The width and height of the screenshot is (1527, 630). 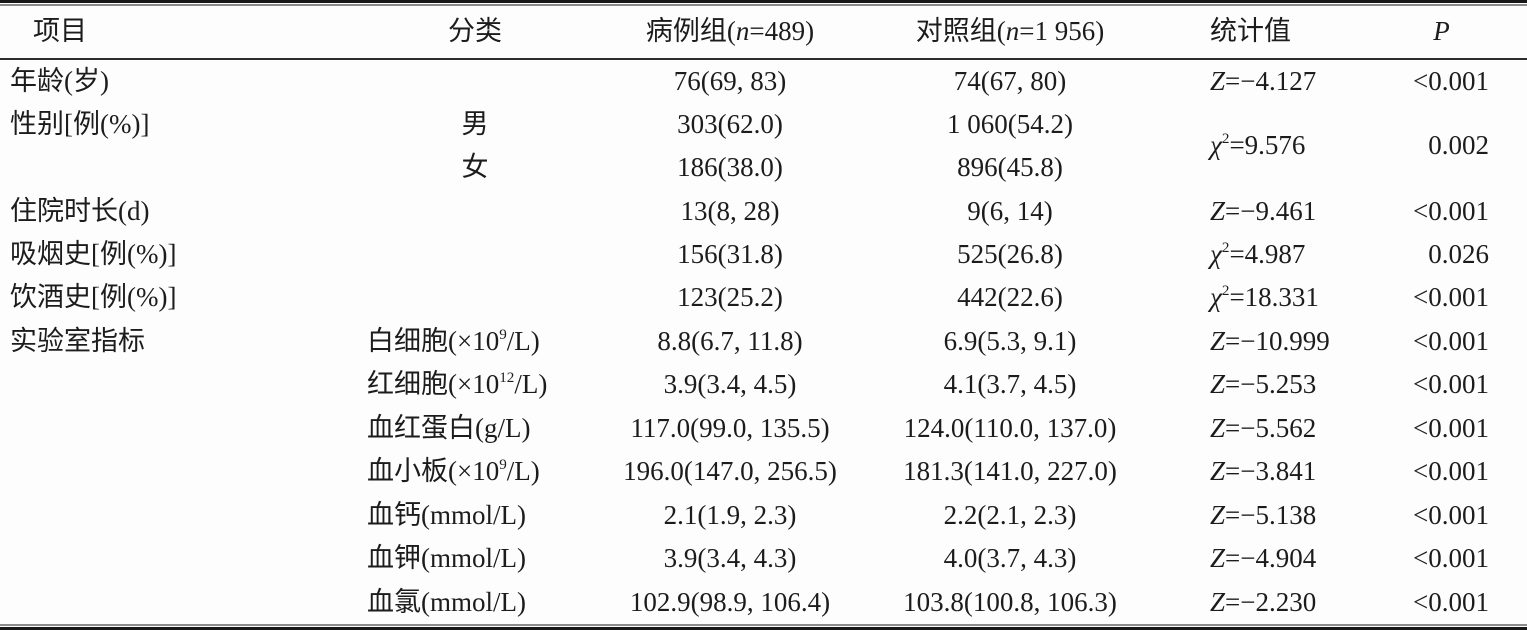 What do you see at coordinates (1010, 340) in the screenshot?
I see `cell-control-group: 6.9(5.3, 9.1)` at bounding box center [1010, 340].